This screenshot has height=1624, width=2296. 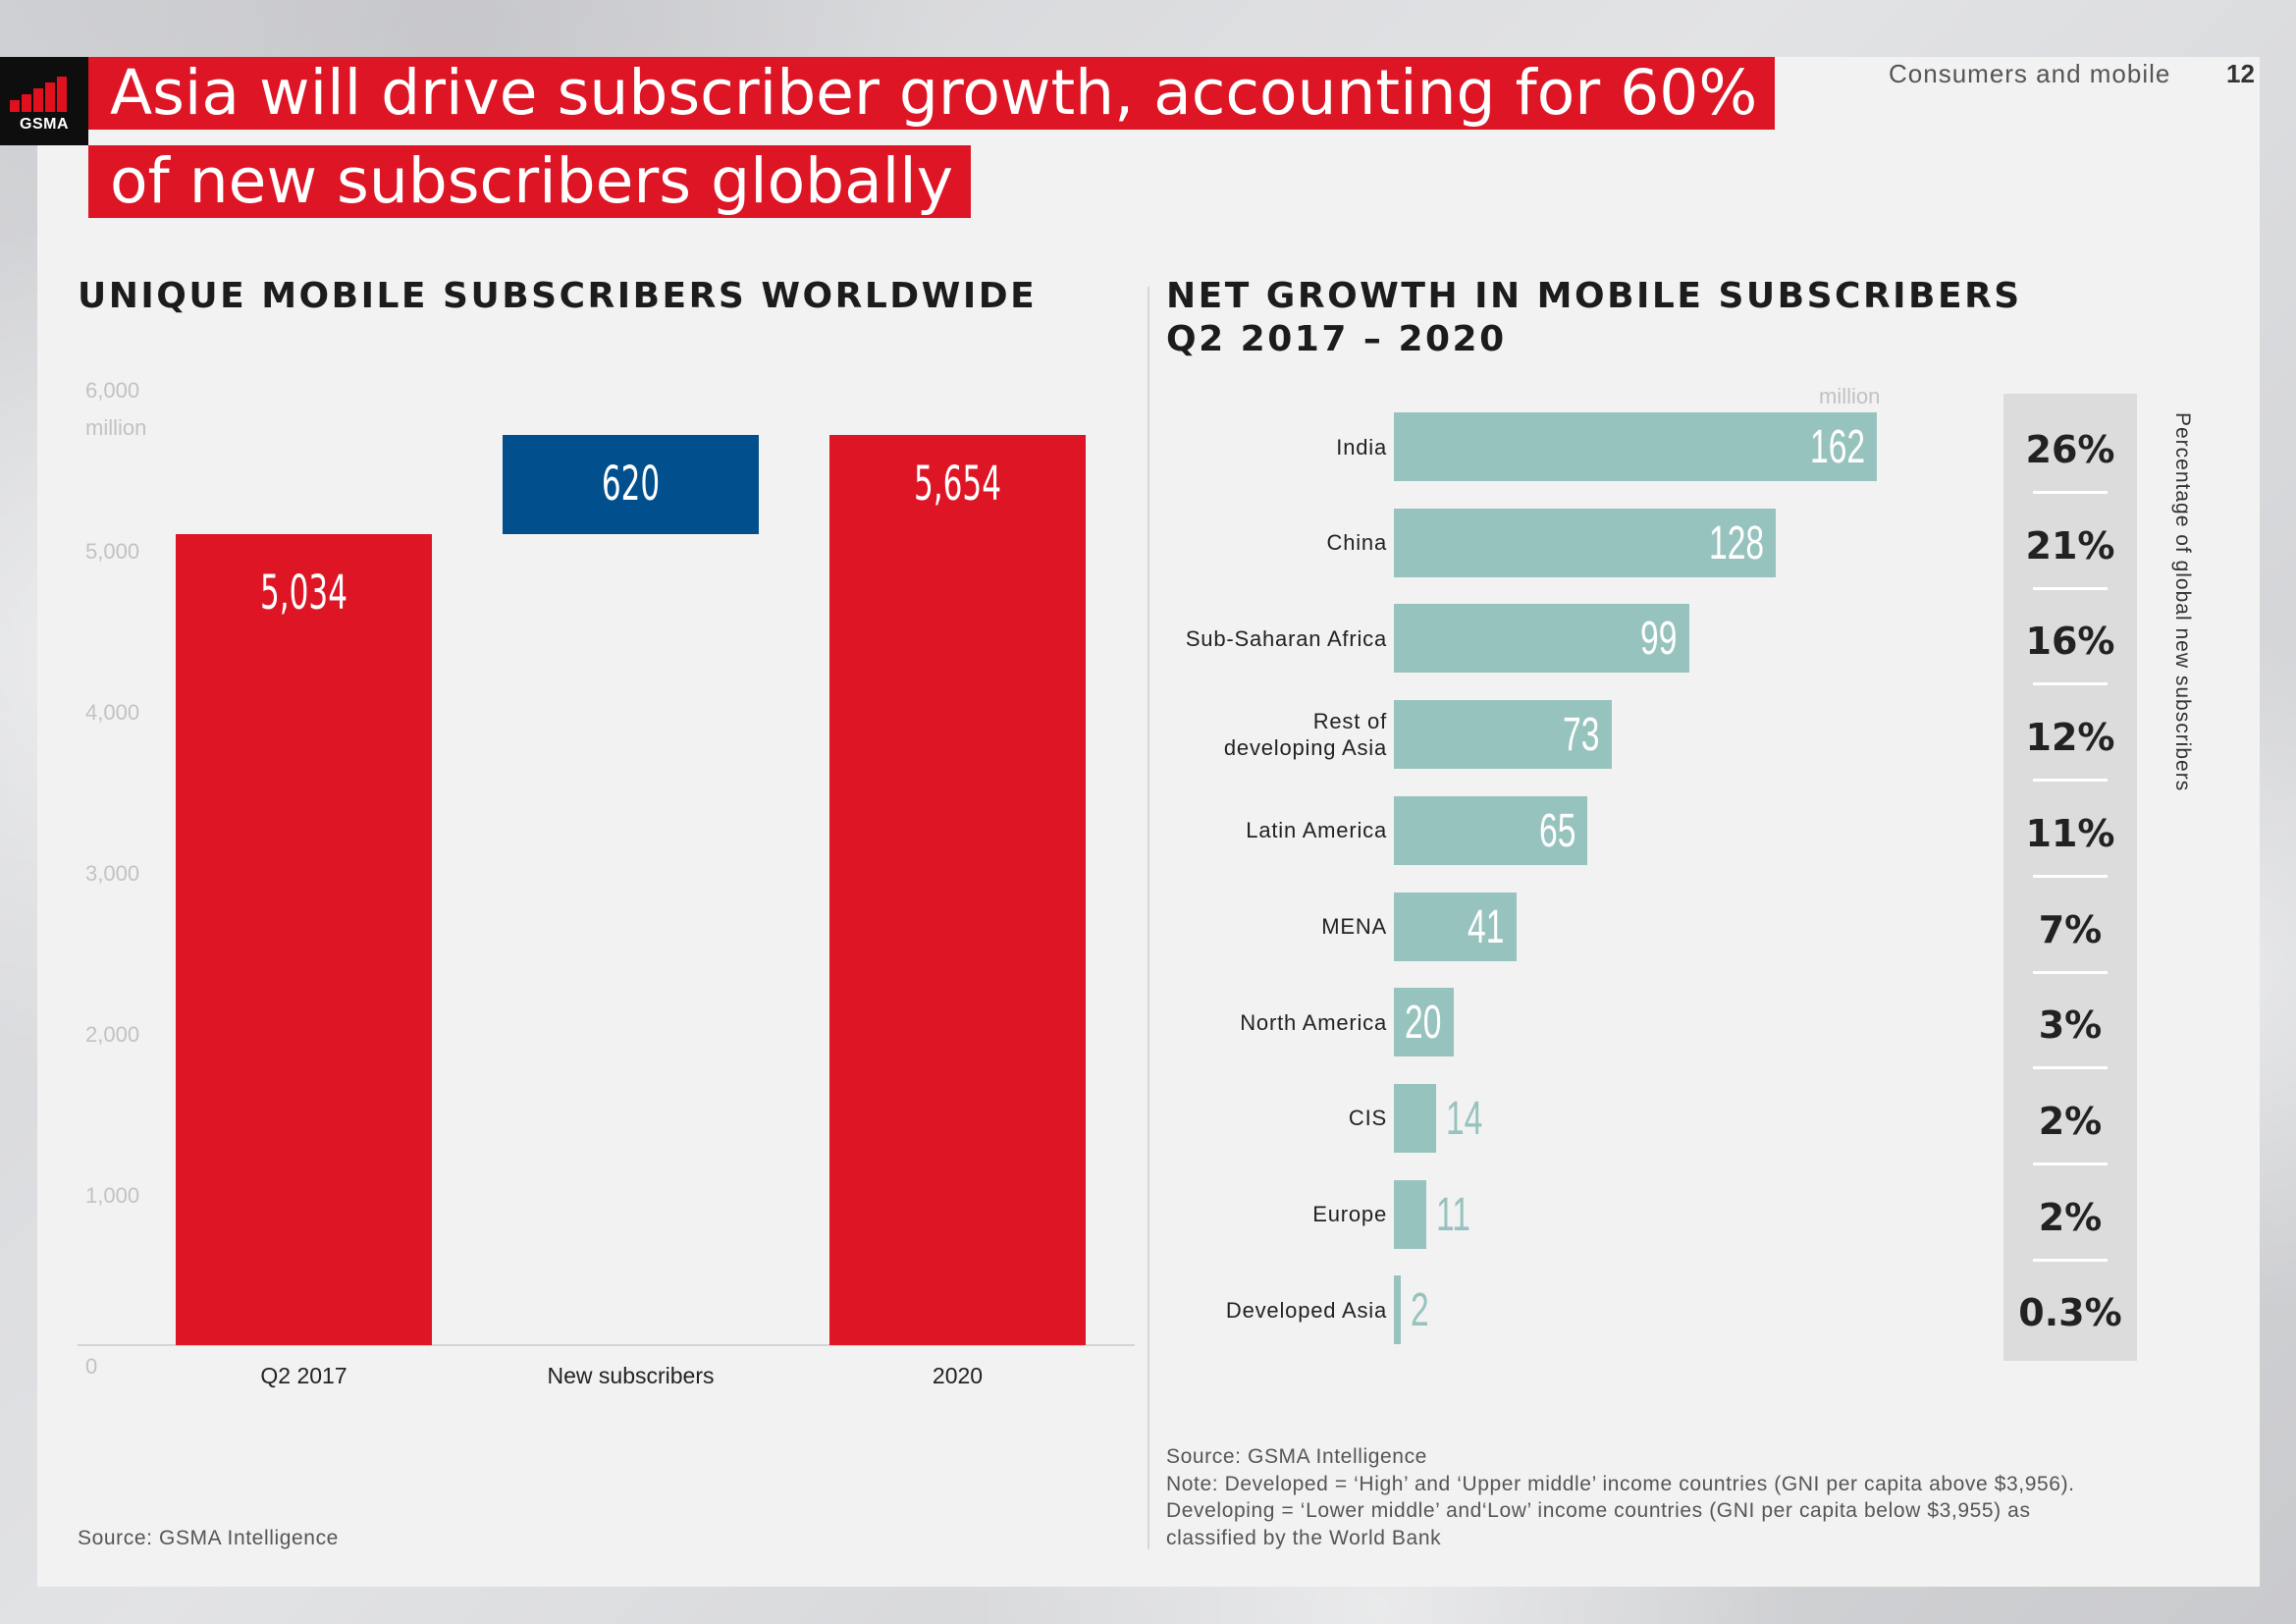 I want to click on hbar-rest-of-developing-asia, so click(x=1503, y=735).